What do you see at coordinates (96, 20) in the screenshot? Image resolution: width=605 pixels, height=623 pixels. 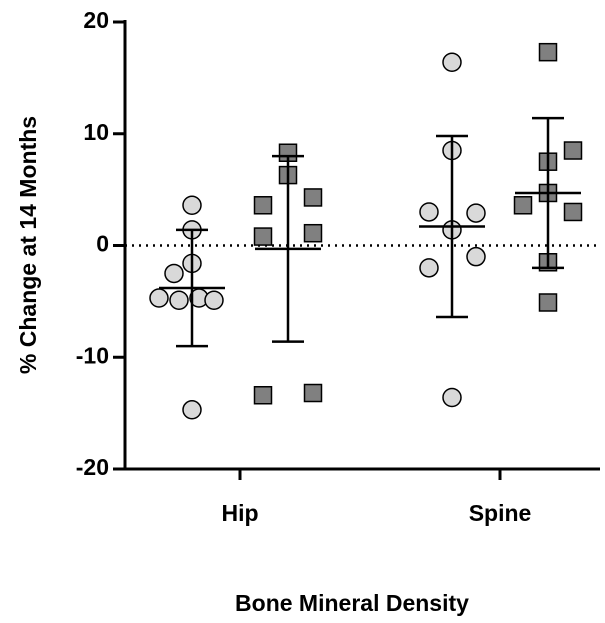 I see `y-tick-label: 20` at bounding box center [96, 20].